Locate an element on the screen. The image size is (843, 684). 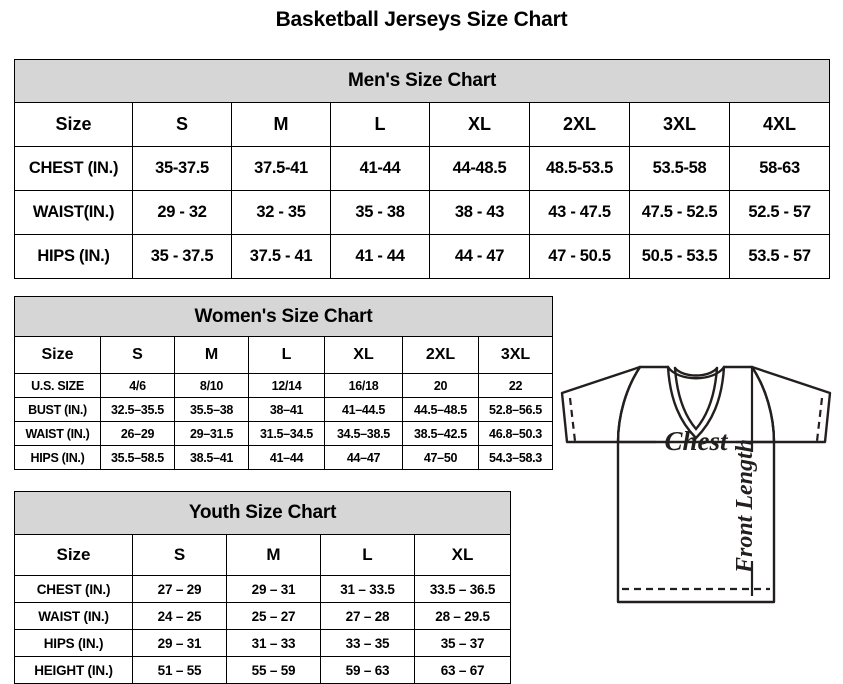
mens-header-cell: 3XL is located at coordinates (679, 124).